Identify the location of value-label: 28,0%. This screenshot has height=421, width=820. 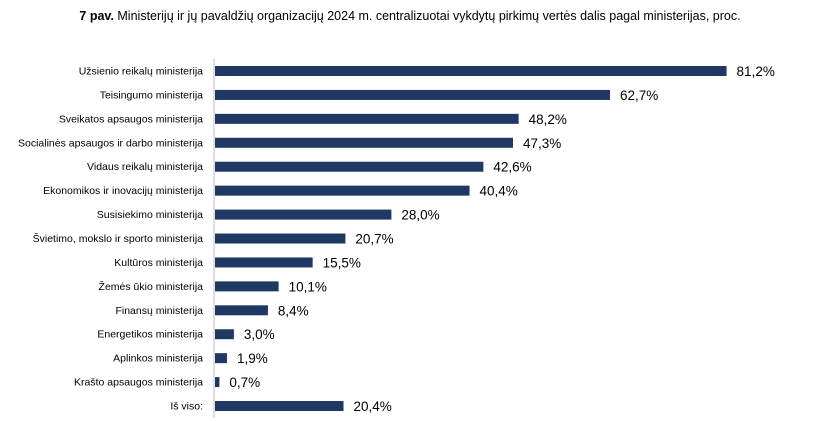
(420, 215).